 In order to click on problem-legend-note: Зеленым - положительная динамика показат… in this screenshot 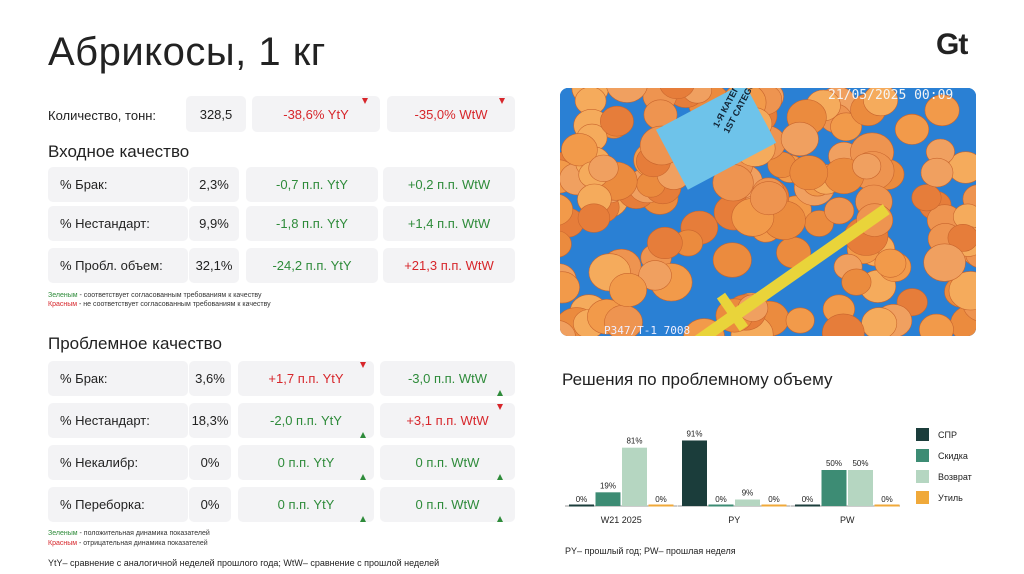, I will do `click(129, 533)`.